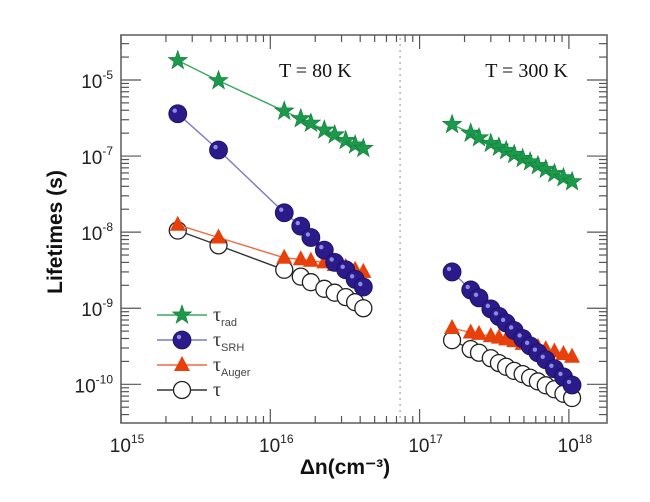 The height and width of the screenshot is (502, 650). What do you see at coordinates (179, 337) in the screenshot?
I see `legend-marker-srh-highlight` at bounding box center [179, 337].